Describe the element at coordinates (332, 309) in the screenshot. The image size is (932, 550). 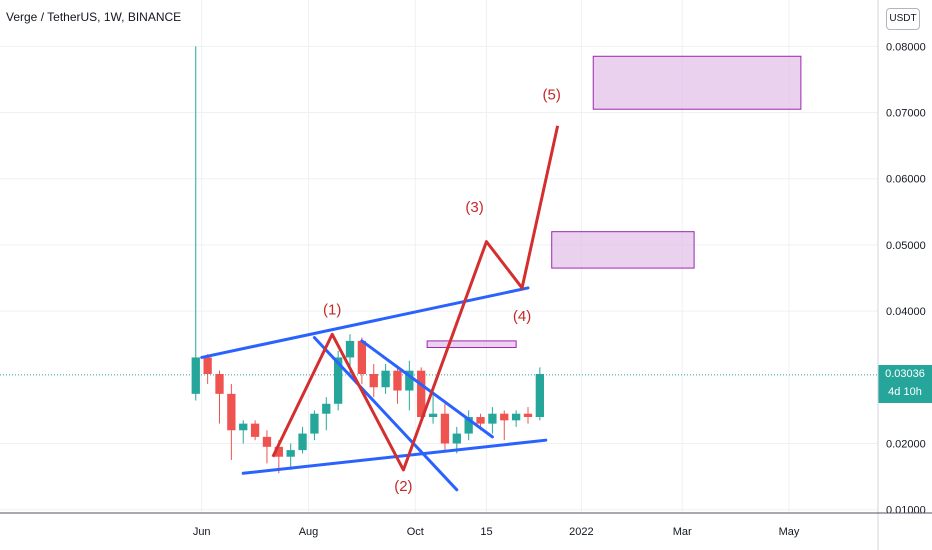
I see `wave-label: (1)` at that location.